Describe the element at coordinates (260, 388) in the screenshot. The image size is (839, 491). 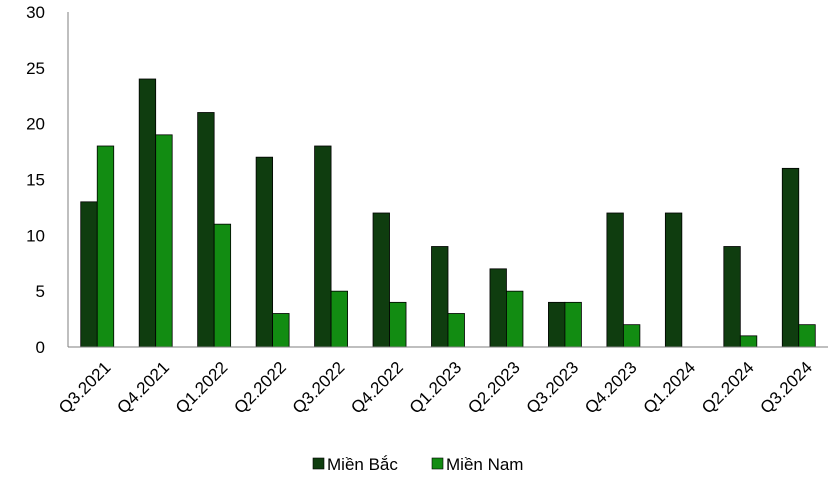
I see `x-tick-label: Q2.2022` at that location.